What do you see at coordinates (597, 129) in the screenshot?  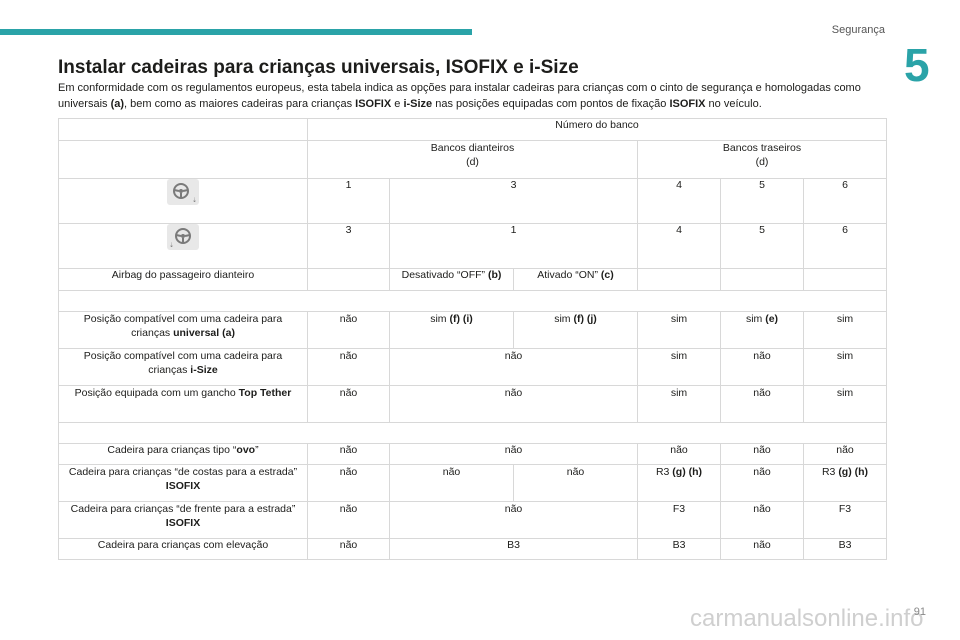 I see `seat-number-header: Número do banco` at bounding box center [597, 129].